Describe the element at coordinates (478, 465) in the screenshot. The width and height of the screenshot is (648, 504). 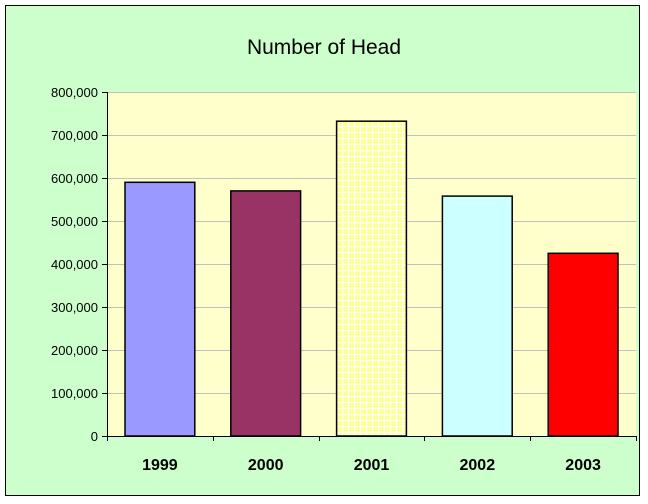
I see `x-tick-label: 2002` at that location.